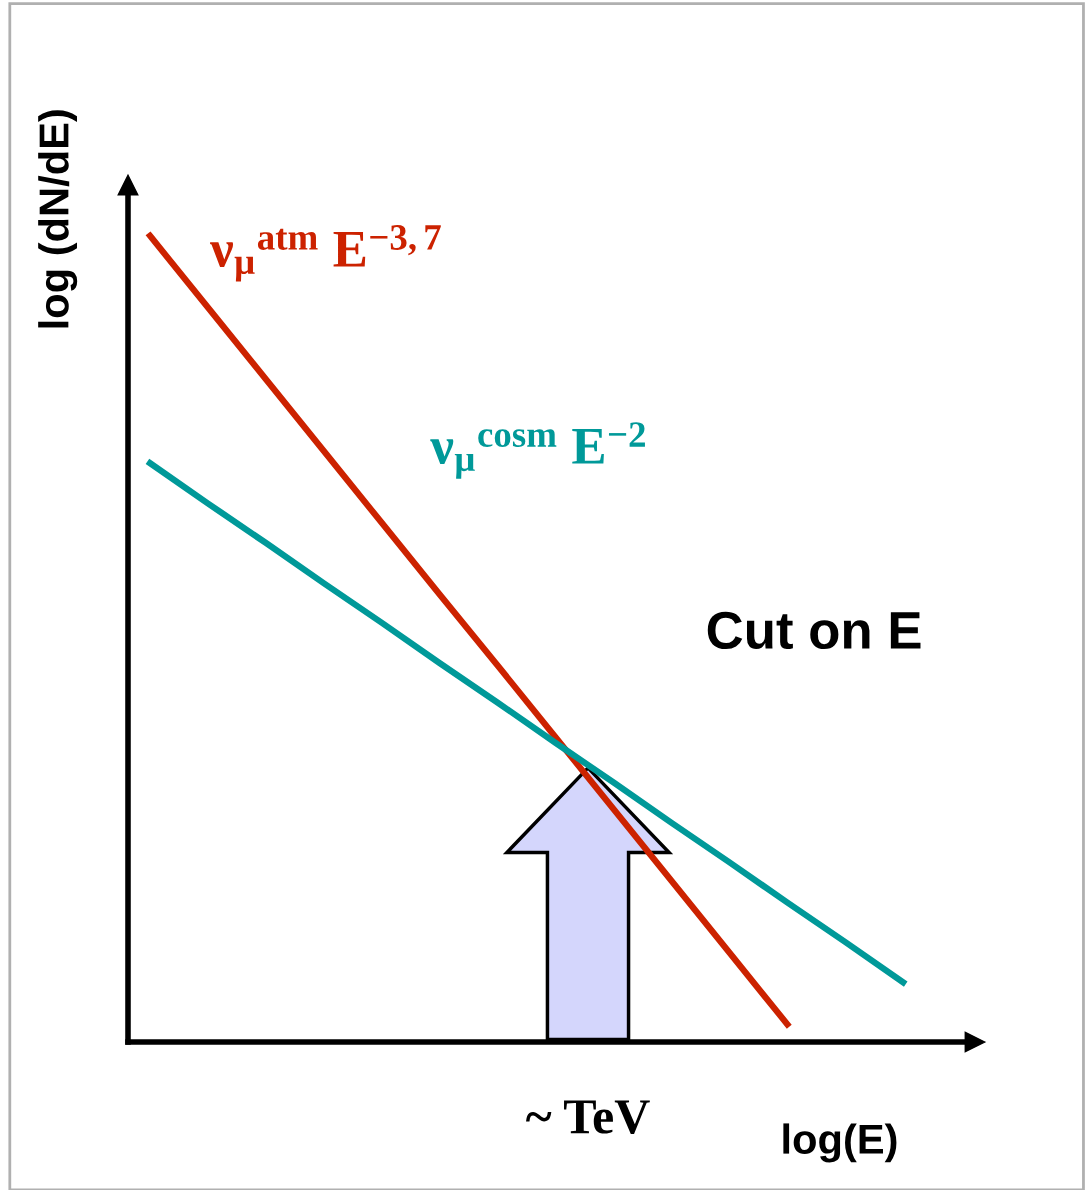  What do you see at coordinates (814, 630) in the screenshot?
I see `annotation: Cut on E` at bounding box center [814, 630].